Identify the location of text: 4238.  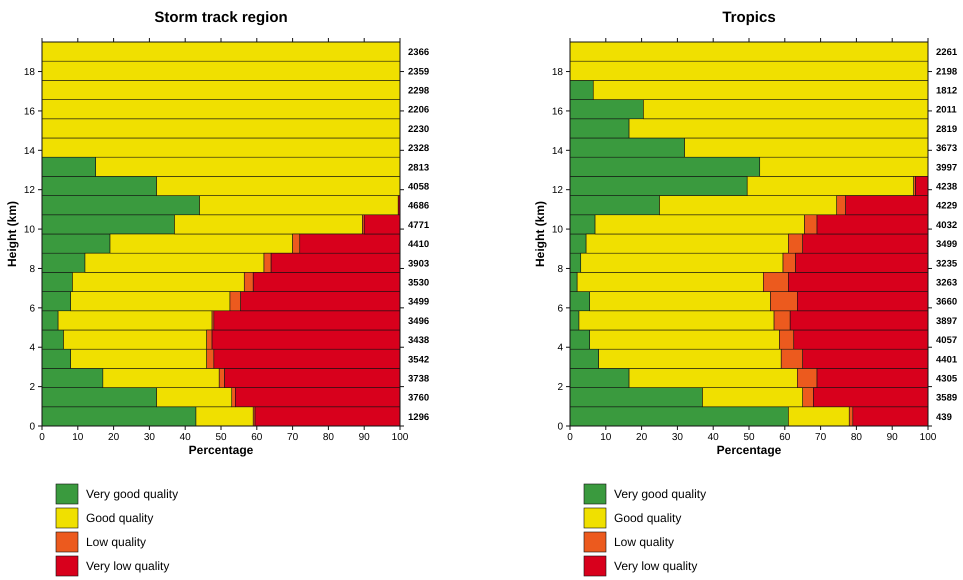
(947, 186).